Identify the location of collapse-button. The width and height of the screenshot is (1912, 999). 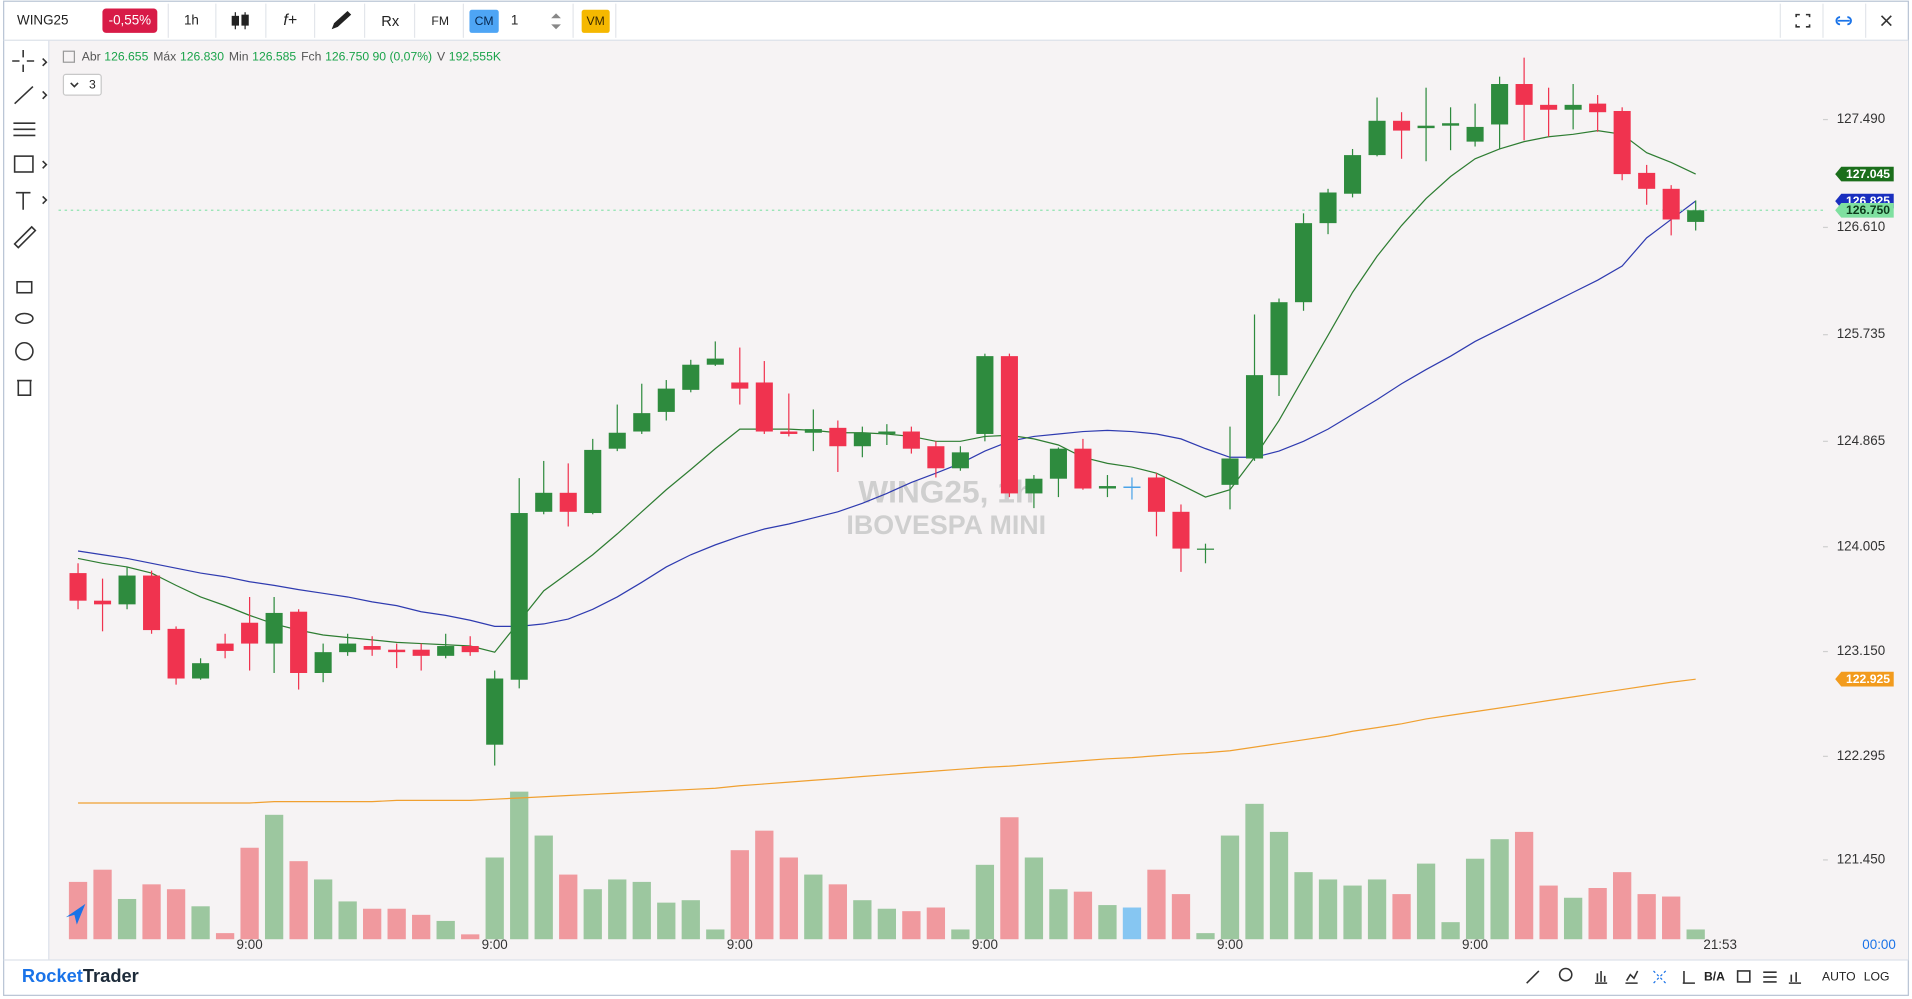
(82, 84).